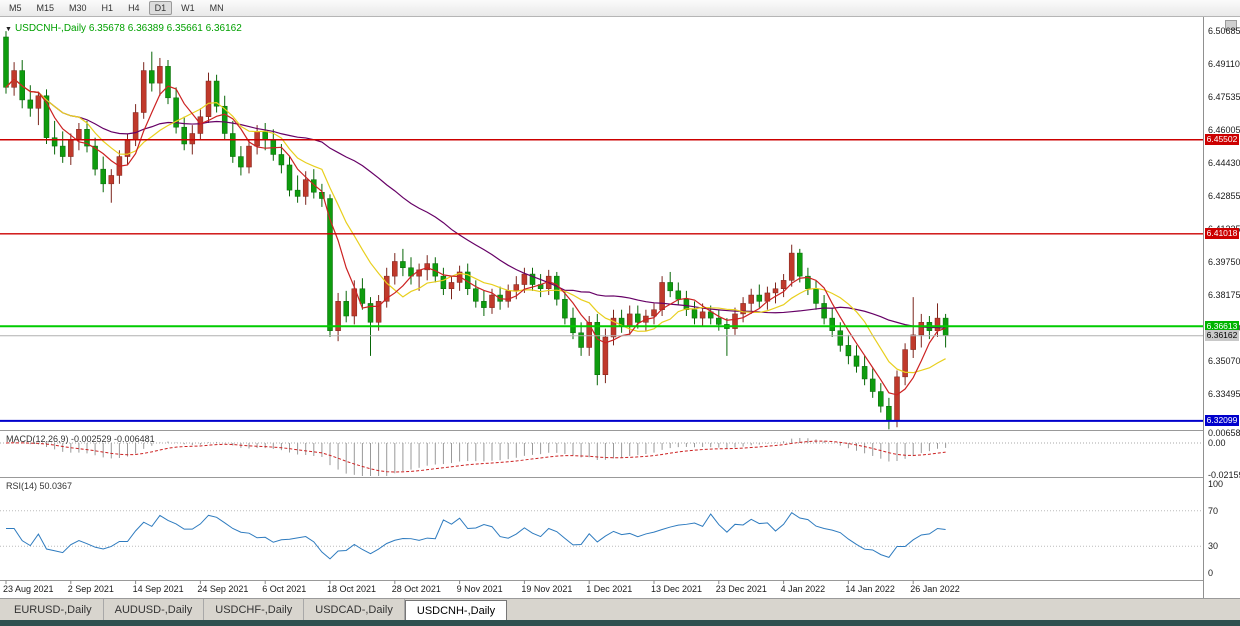 The width and height of the screenshot is (1240, 626). What do you see at coordinates (45, 8) in the screenshot?
I see `timeframe-button-m15: M15` at bounding box center [45, 8].